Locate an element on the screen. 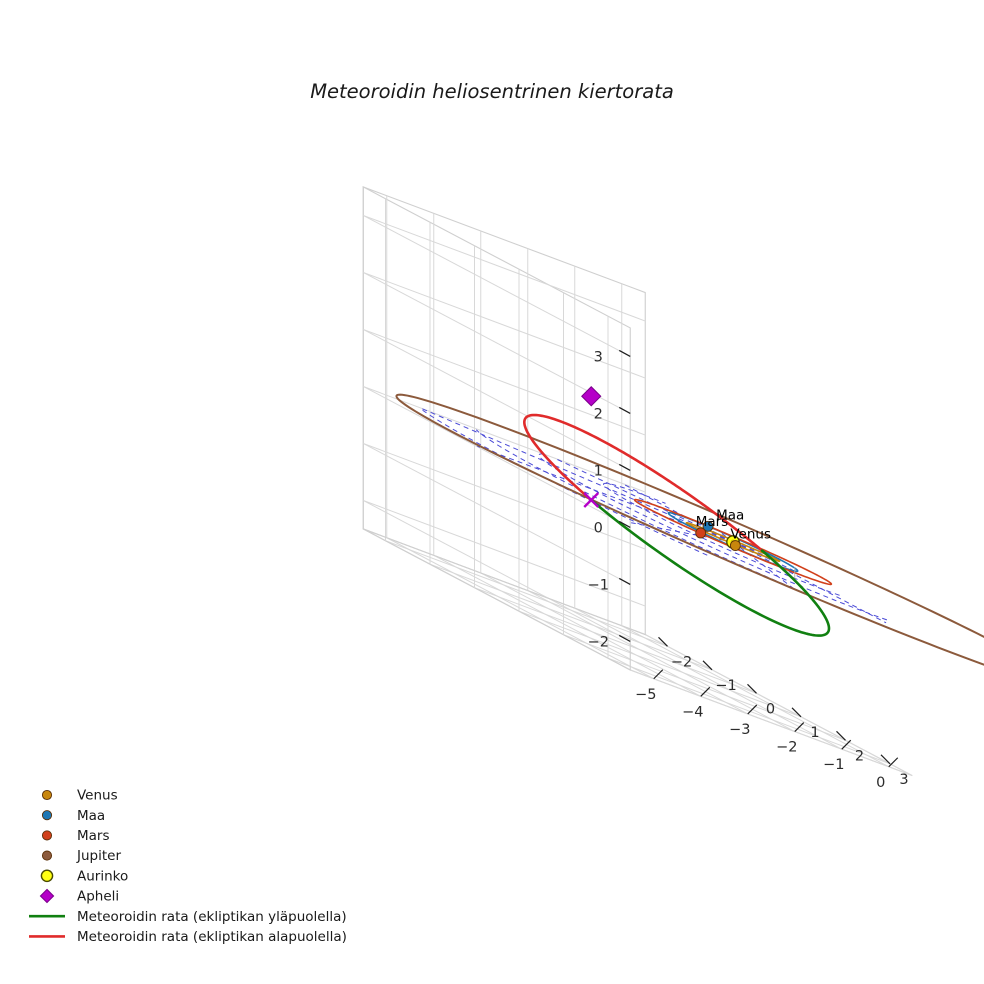 This screenshot has height=984, width=984. y-tick-3-mark is located at coordinates (796, 712).